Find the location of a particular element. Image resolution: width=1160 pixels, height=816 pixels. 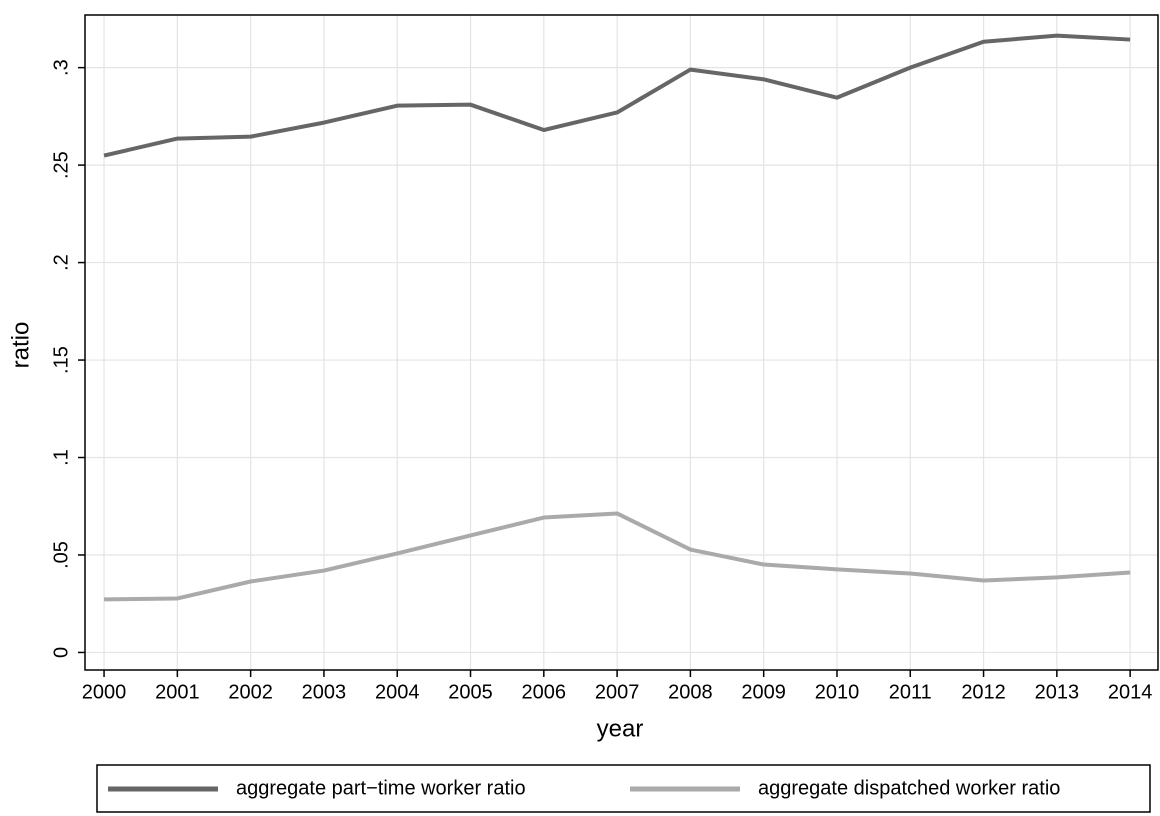

y-tick-label: 0 is located at coordinates (61, 652).